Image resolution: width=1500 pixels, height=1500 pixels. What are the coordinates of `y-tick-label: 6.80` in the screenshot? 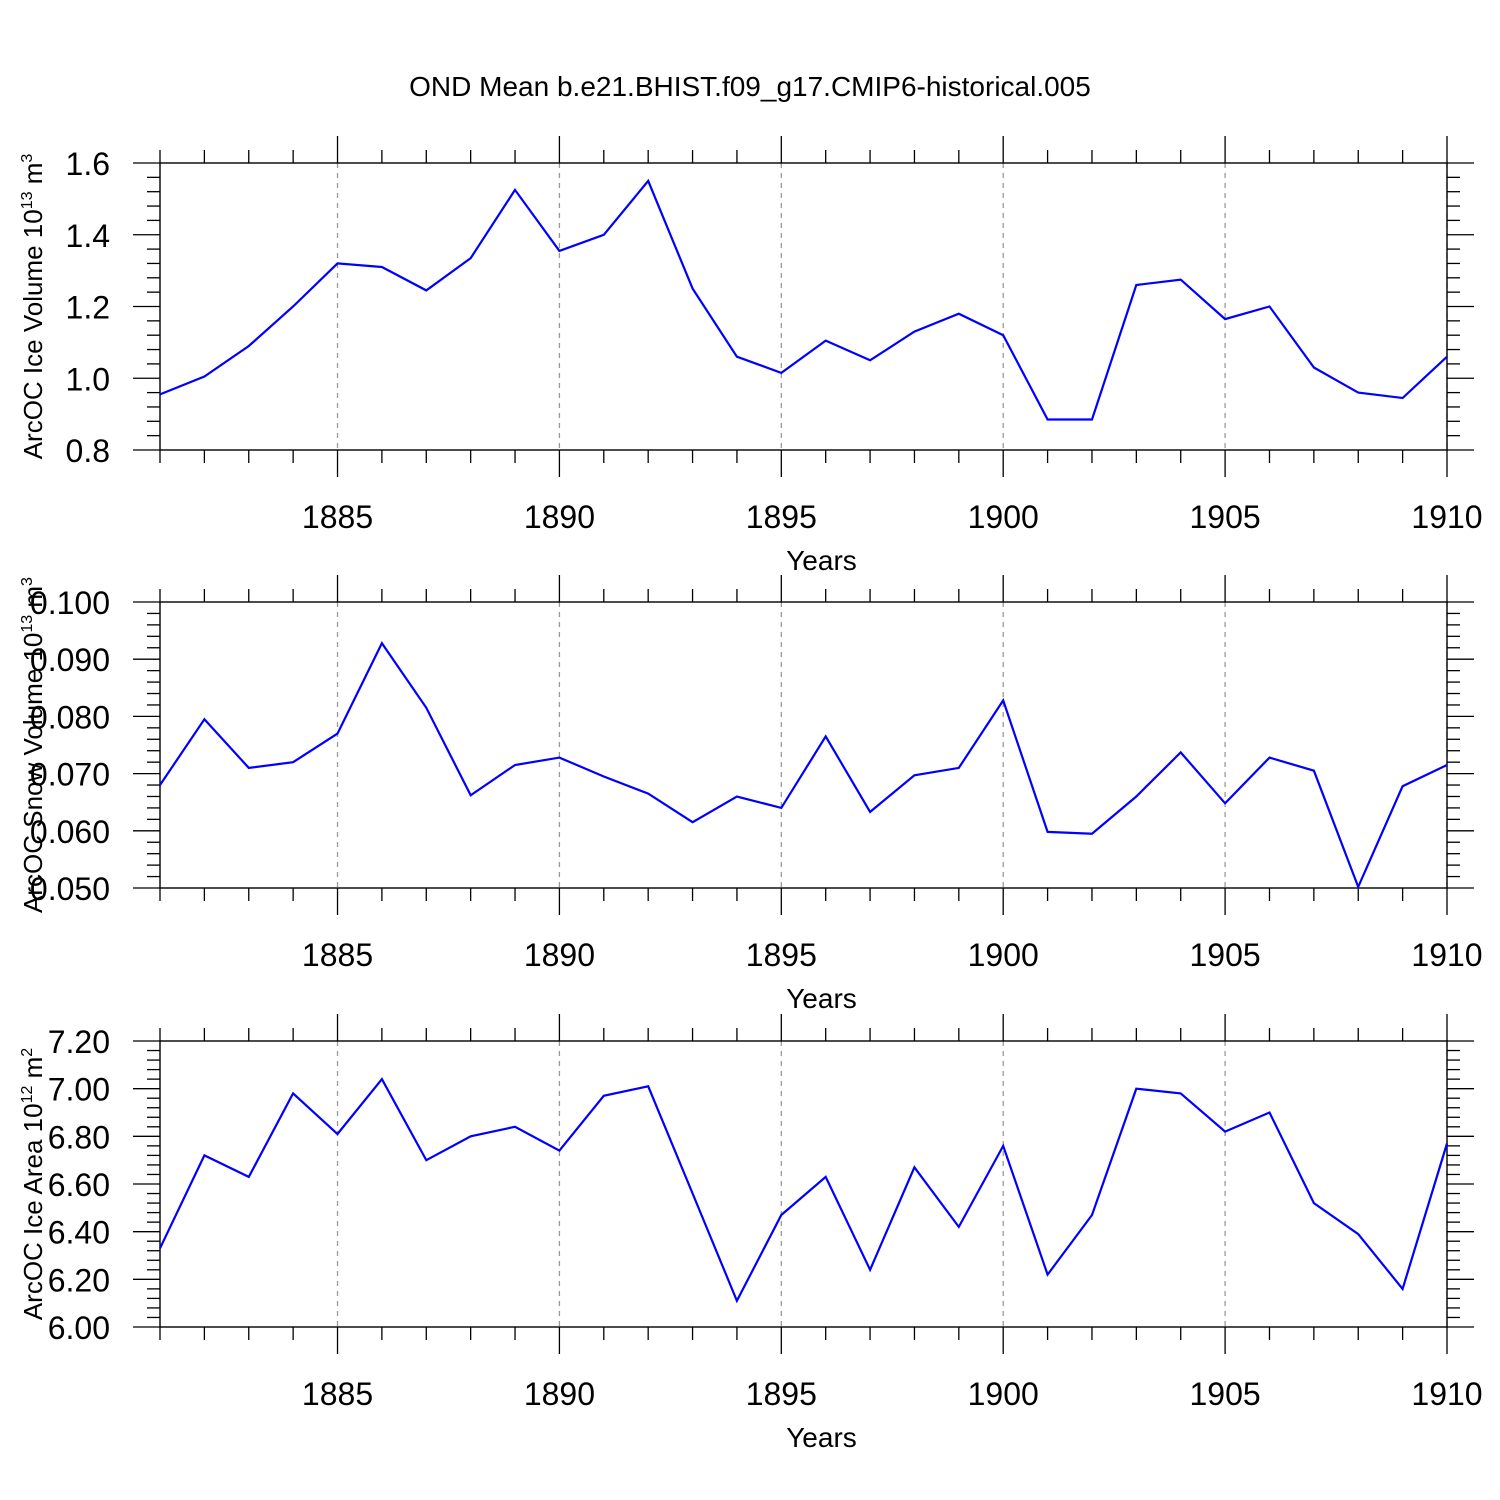 It's located at (79, 1137).